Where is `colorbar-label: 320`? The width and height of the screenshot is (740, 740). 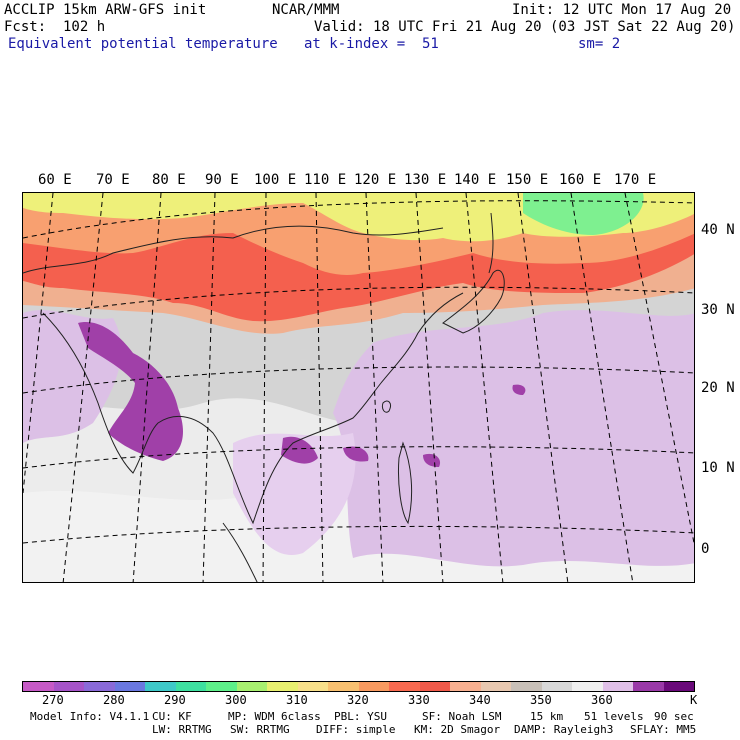 colorbar-label: 320 is located at coordinates (358, 700).